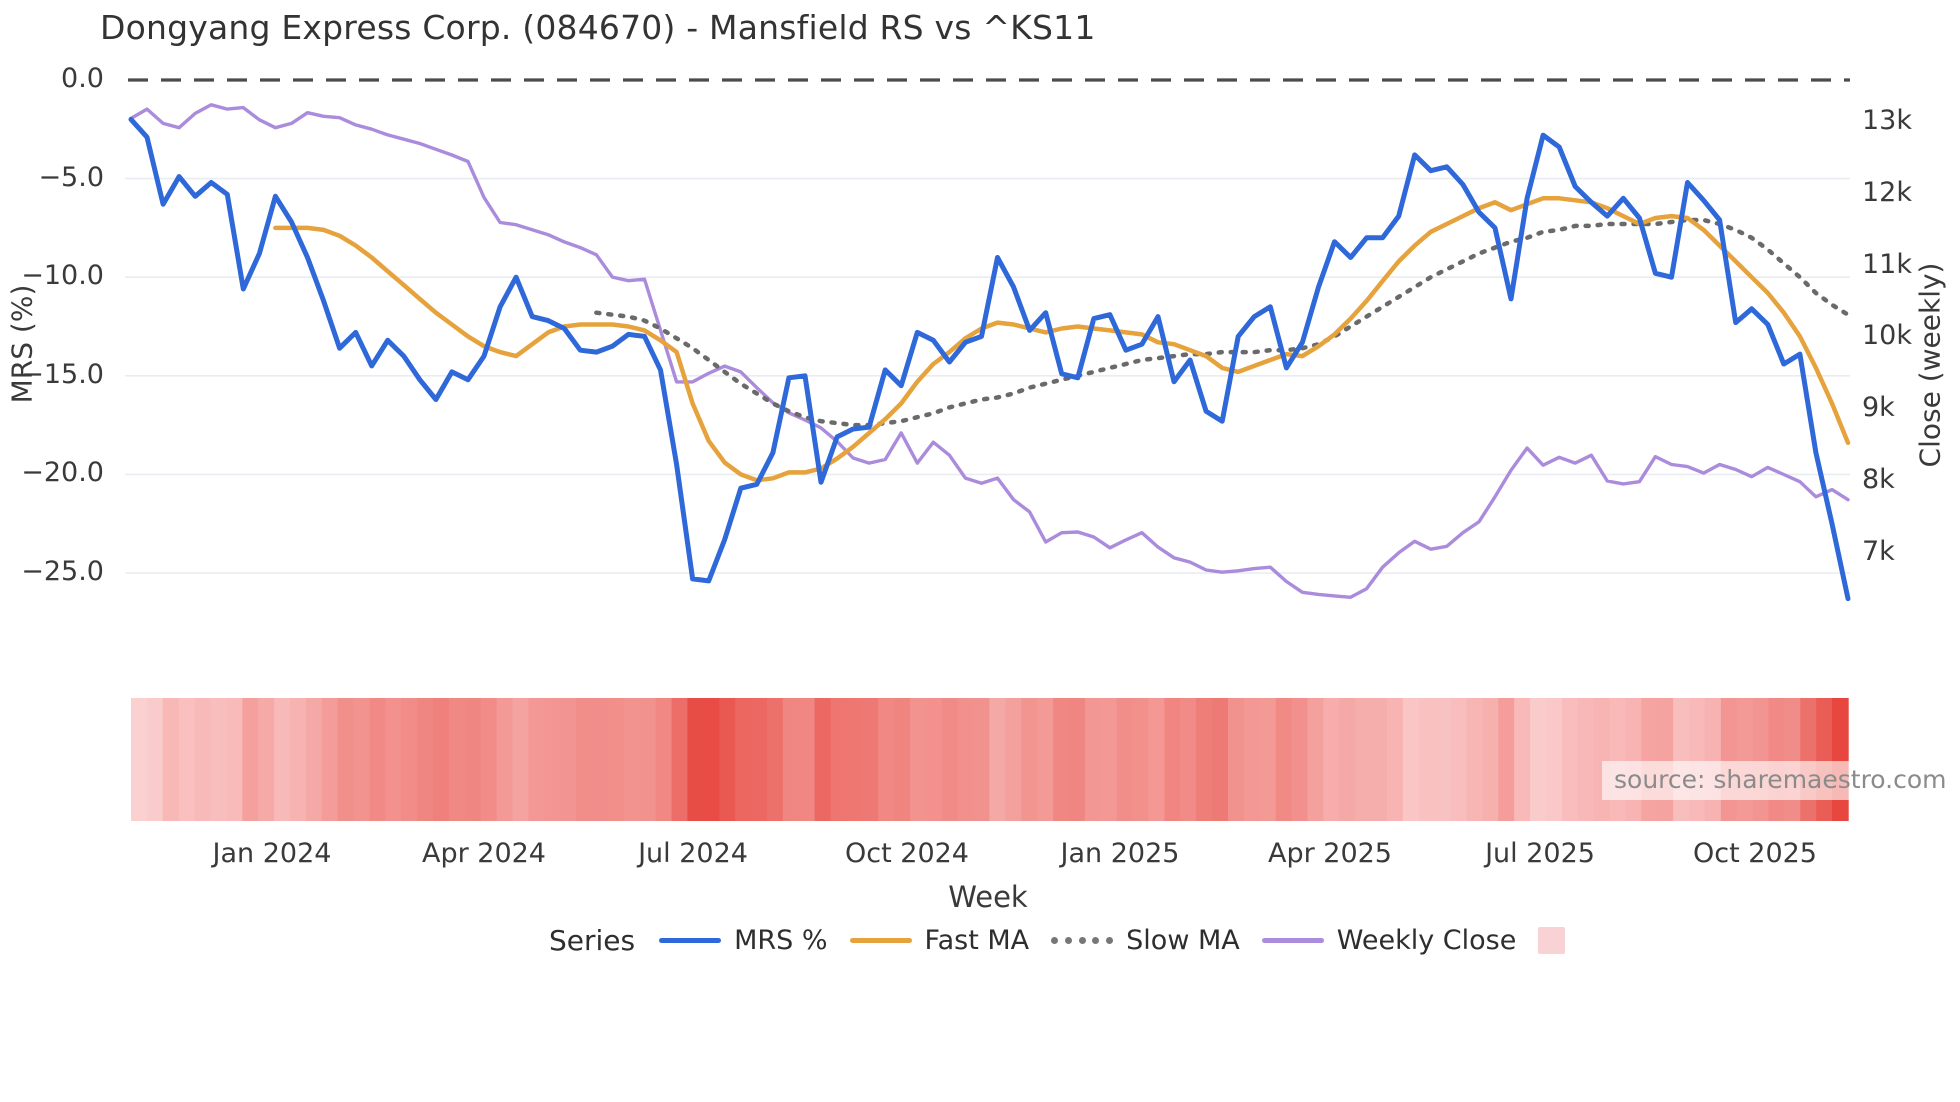 The image size is (1960, 1102). I want to click on x-axis-tick-label: Jul 2025, so click(1540, 853).